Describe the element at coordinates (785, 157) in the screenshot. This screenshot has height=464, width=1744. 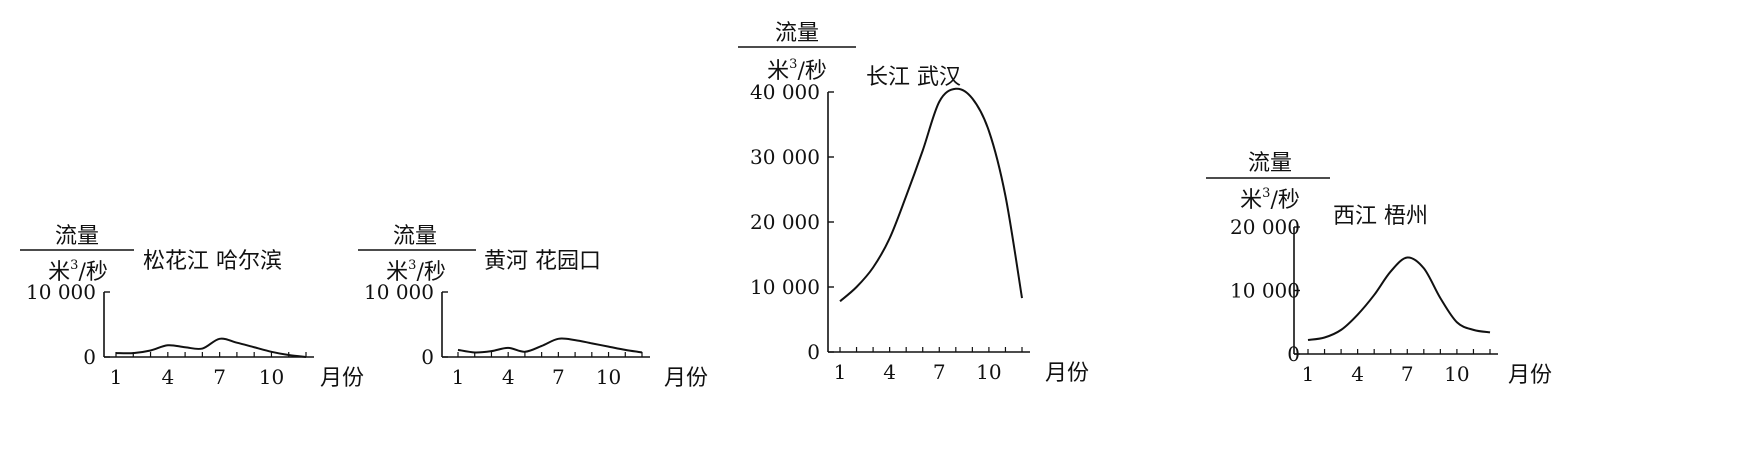
I see `y-tick-label: 30 000` at that location.